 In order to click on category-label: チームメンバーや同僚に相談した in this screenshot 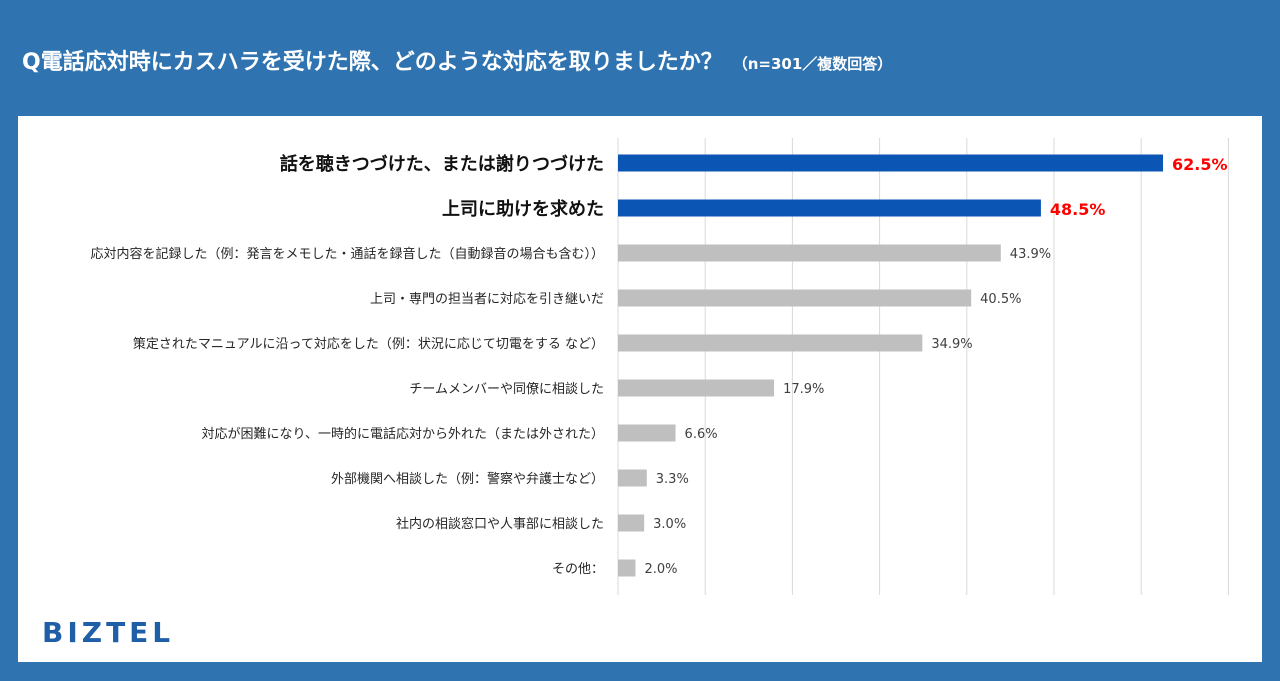, I will do `click(506, 389)`.